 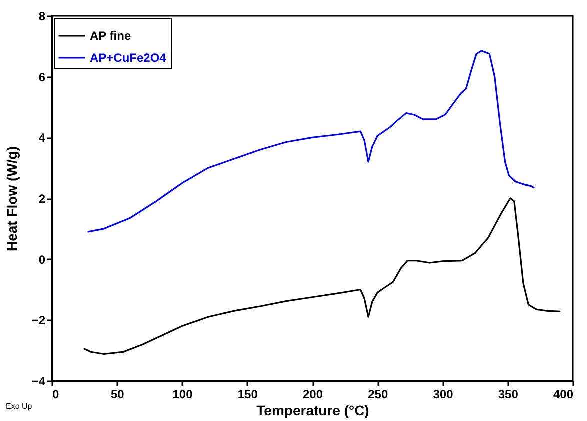 I want to click on x-tick-label: 300, so click(x=443, y=395).